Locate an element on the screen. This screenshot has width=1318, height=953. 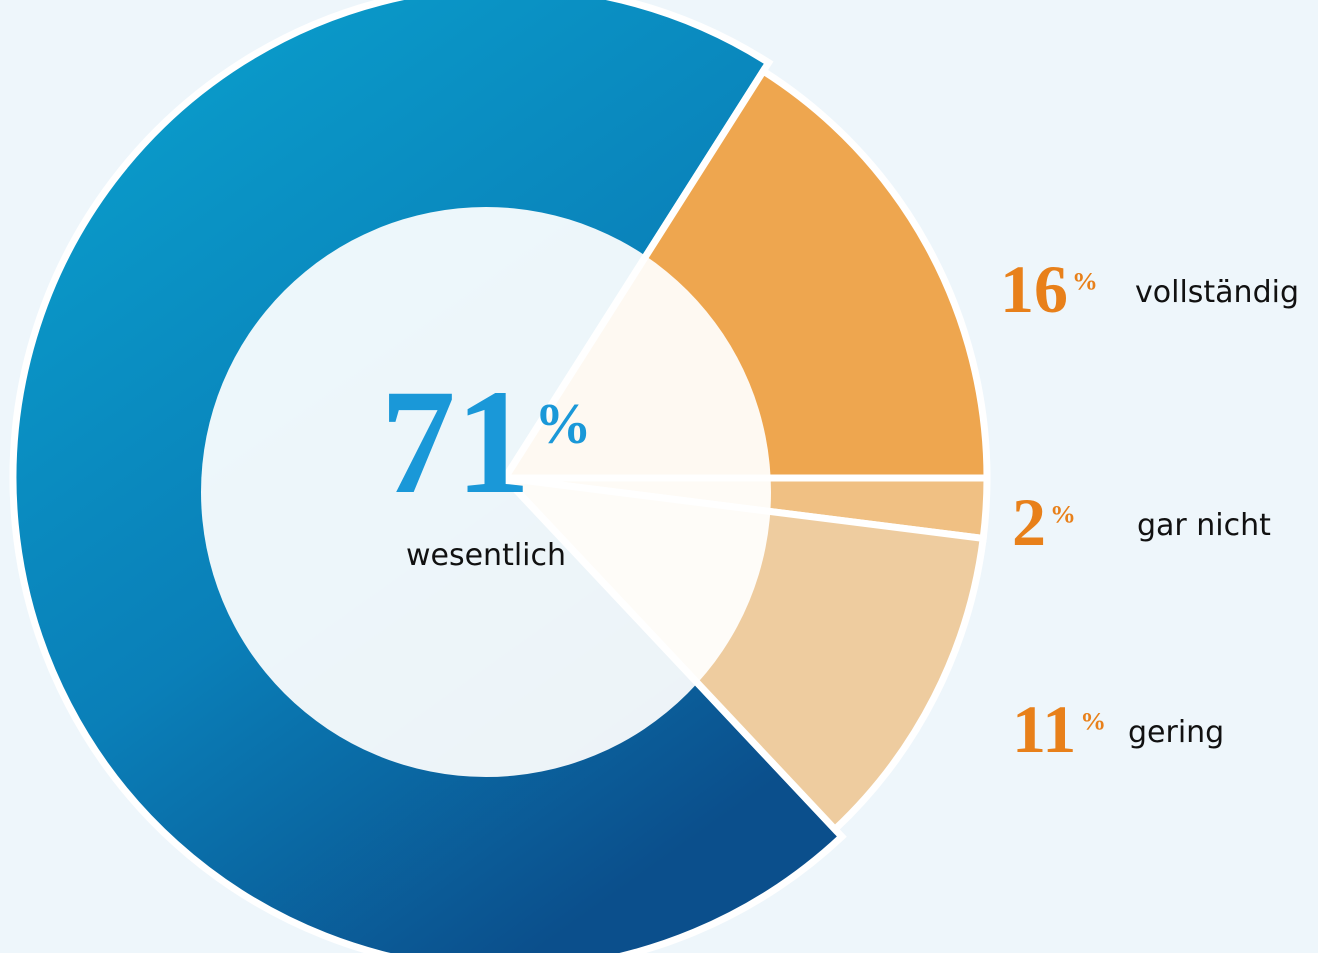
category-label: wesentlich is located at coordinates (486, 555).